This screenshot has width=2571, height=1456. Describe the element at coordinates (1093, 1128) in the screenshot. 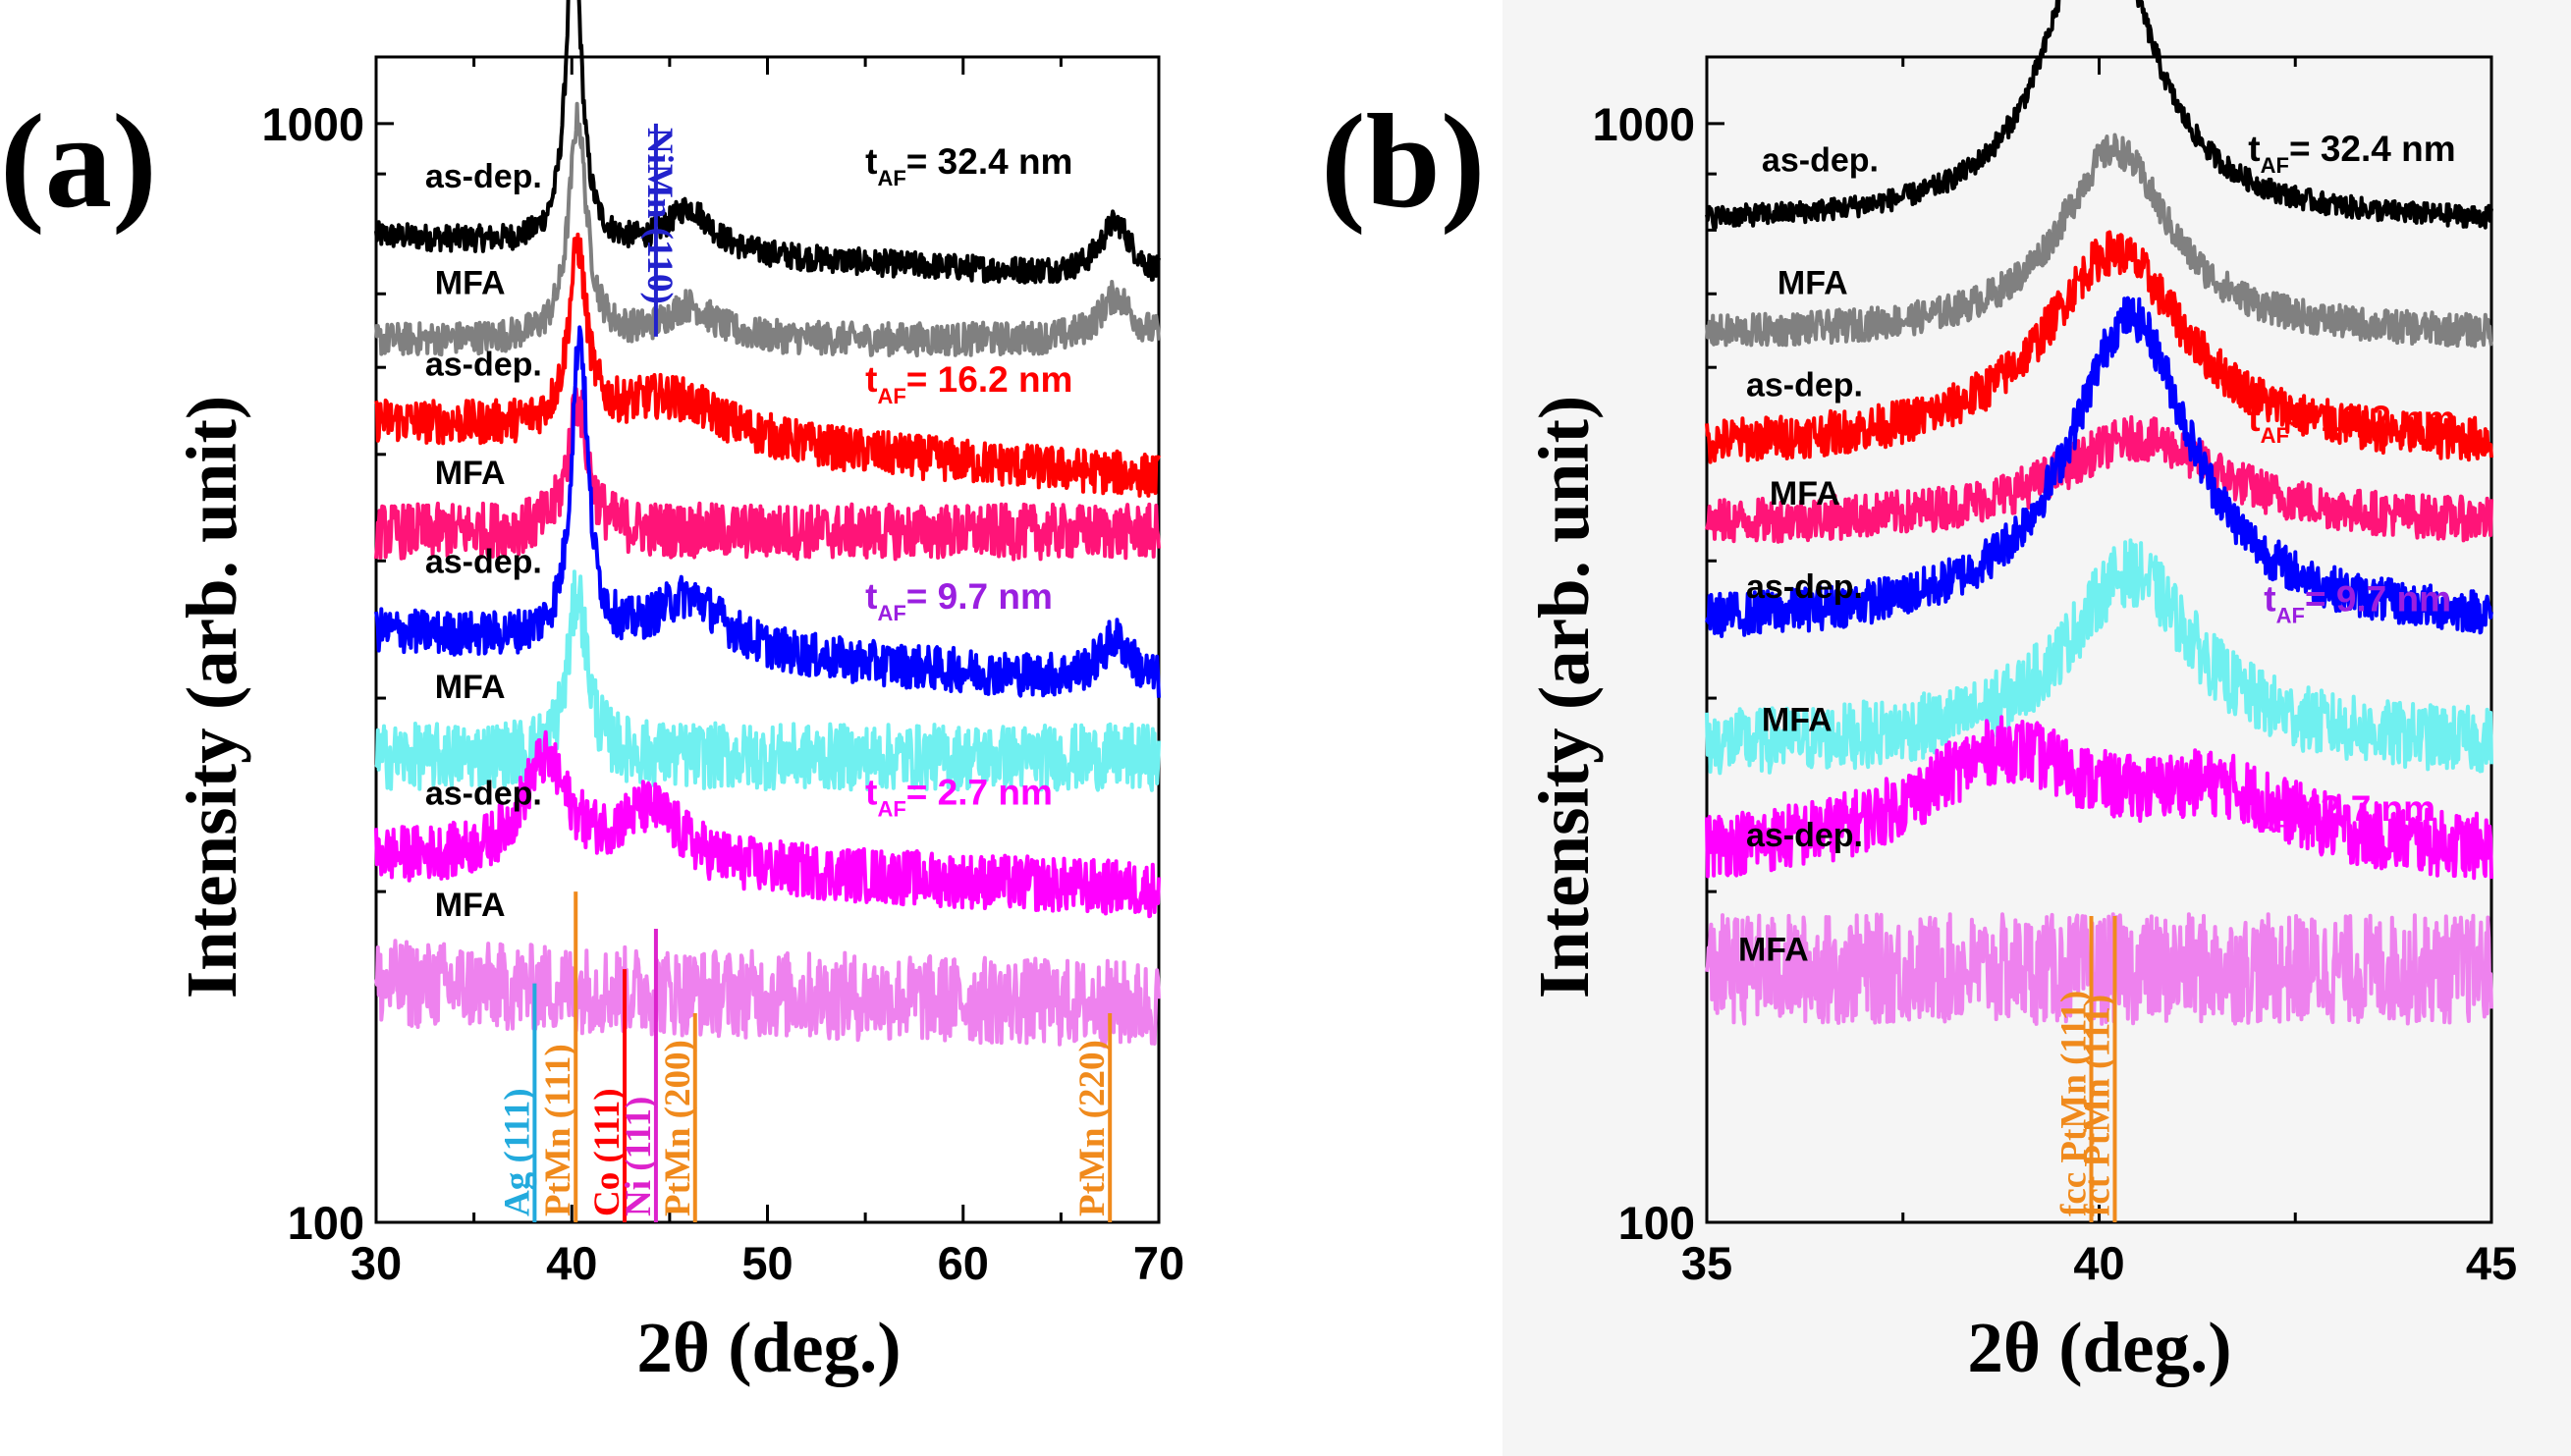

I see `reference-label: PtMn (220)` at that location.